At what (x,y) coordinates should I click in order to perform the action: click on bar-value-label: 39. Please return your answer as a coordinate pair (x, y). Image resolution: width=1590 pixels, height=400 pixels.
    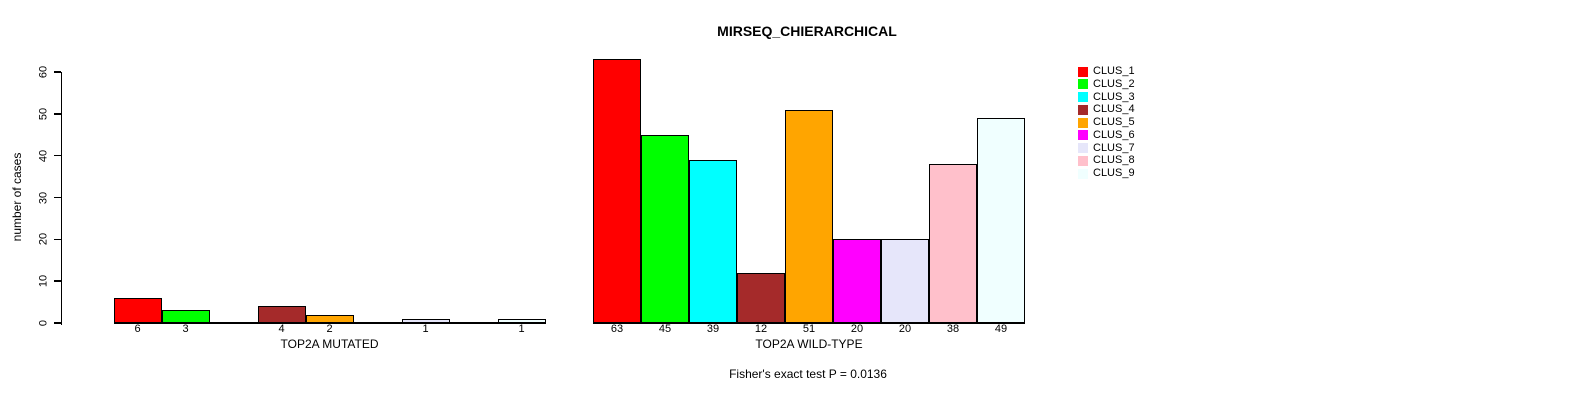
    Looking at the image, I should click on (713, 329).